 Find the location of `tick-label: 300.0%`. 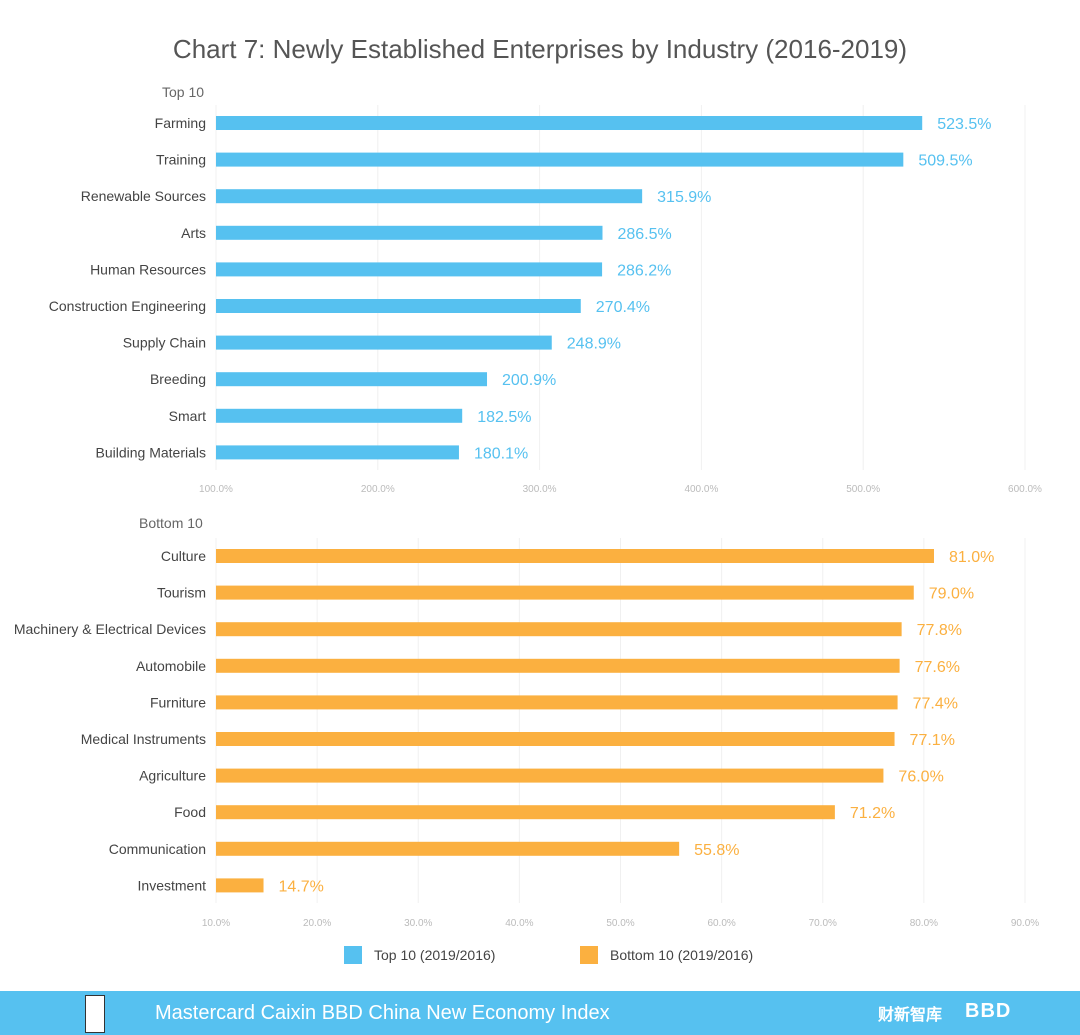

tick-label: 300.0% is located at coordinates (540, 489).